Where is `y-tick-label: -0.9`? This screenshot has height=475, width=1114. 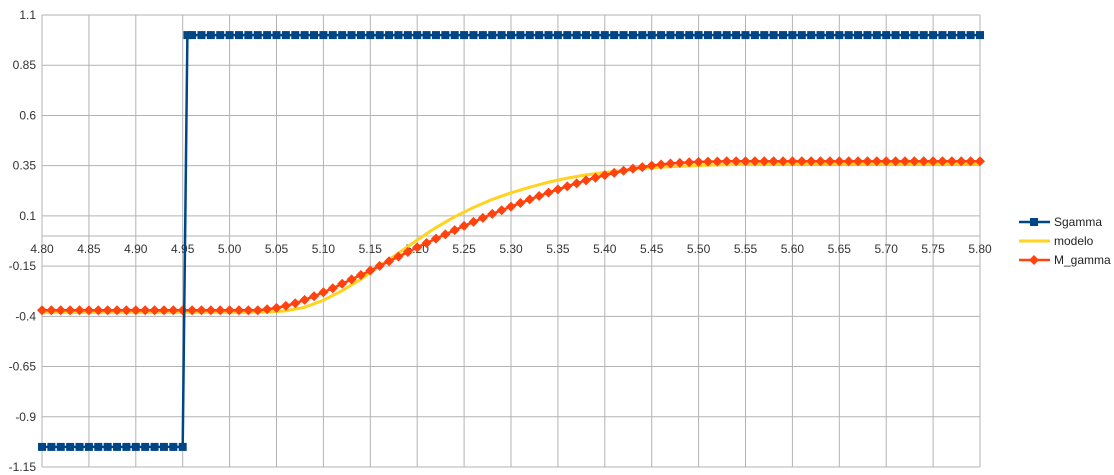 y-tick-label: -0.9 is located at coordinates (25, 417).